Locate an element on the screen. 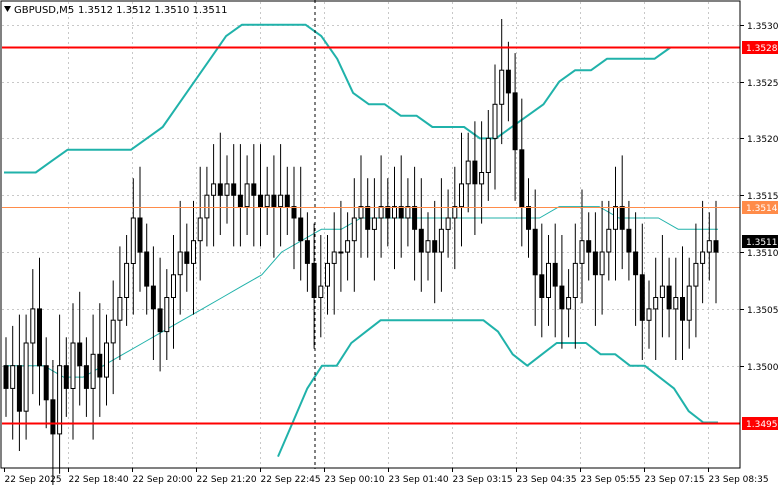 This screenshot has width=781, height=493. current-price-price-tag is located at coordinates (760, 241).